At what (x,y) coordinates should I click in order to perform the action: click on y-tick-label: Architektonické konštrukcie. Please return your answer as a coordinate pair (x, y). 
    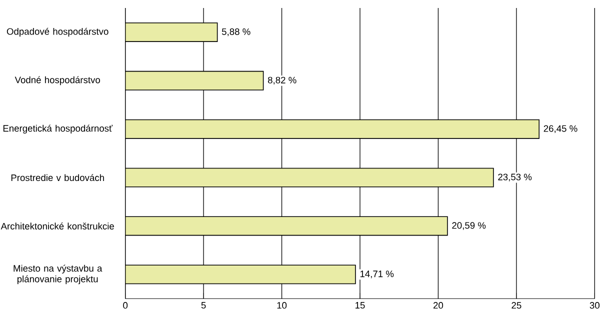
    Looking at the image, I should click on (57, 226).